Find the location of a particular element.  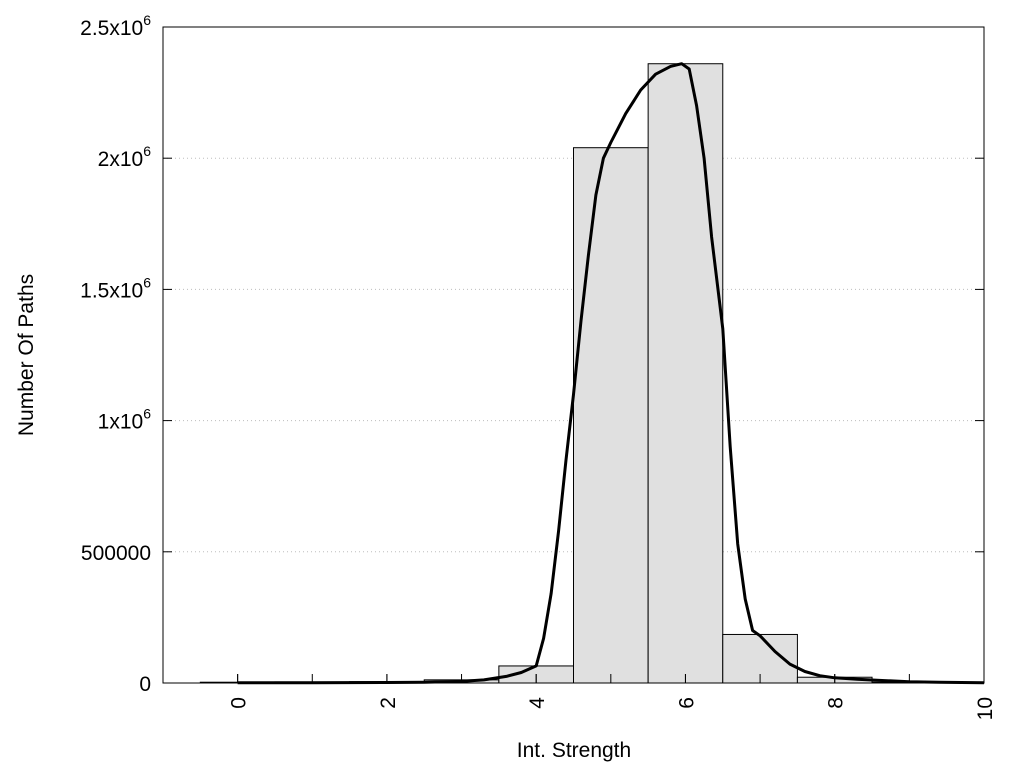

y-tick-label: 2.5x10⁶ is located at coordinates (115, 26).